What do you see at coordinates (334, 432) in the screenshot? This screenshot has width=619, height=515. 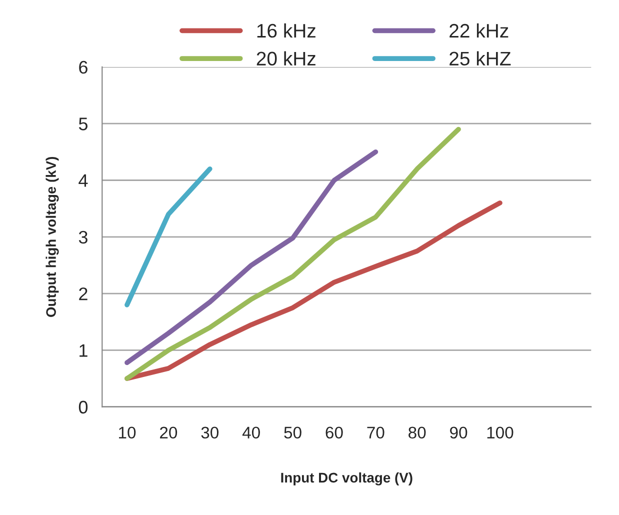 I see `x-tick-label: 60` at bounding box center [334, 432].